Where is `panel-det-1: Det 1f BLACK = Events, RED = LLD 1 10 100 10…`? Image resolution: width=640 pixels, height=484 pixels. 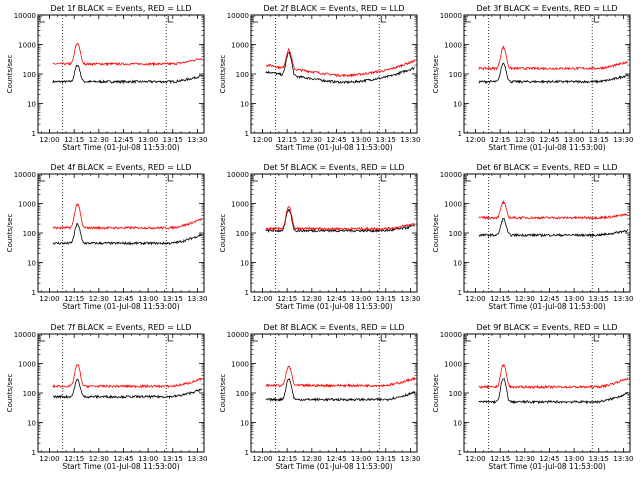 panel-det-1: Det 1f BLACK = Events, RED = LLD 1 10 100 10… is located at coordinates (107, 78).